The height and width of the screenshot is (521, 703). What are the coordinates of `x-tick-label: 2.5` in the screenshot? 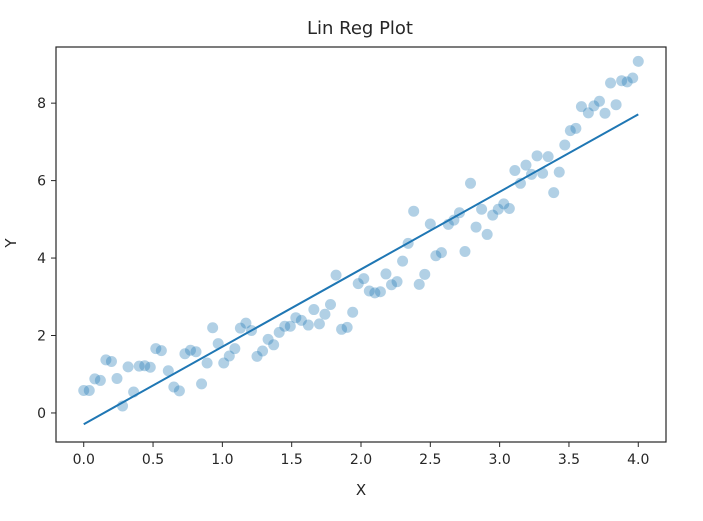 It's located at (430, 460).